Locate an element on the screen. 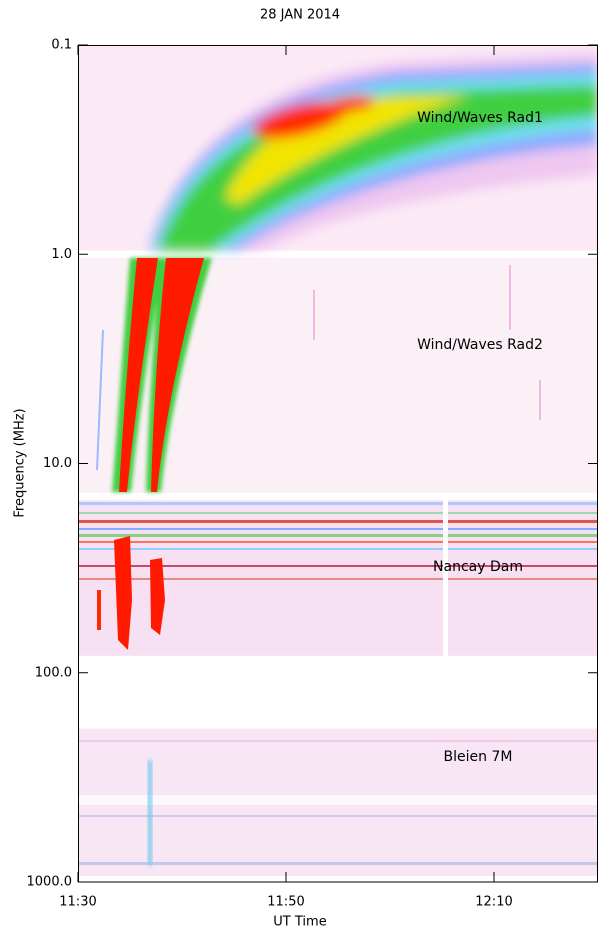 The height and width of the screenshot is (932, 599). band-label: Nancay Dam is located at coordinates (478, 567).